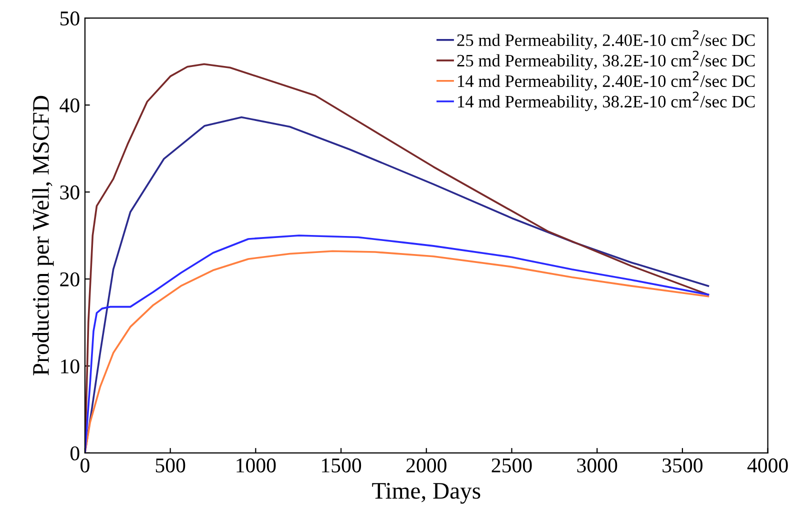 The height and width of the screenshot is (531, 794). I want to click on y-tick-label: 40, so click(70, 105).